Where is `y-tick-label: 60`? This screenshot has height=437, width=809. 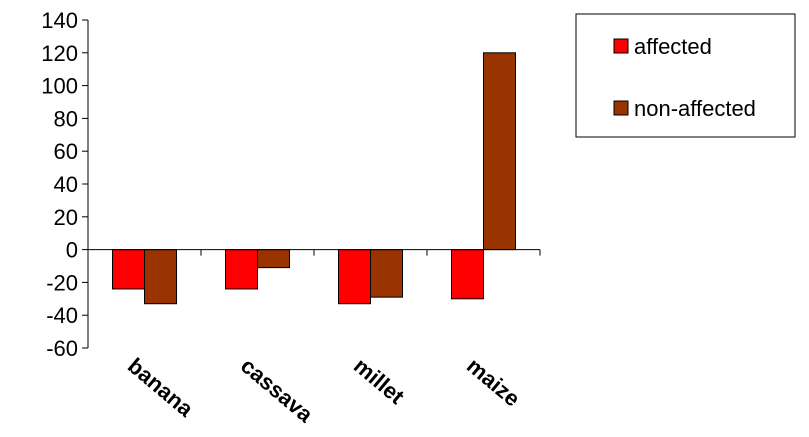 y-tick-label: 60 is located at coordinates (66, 151).